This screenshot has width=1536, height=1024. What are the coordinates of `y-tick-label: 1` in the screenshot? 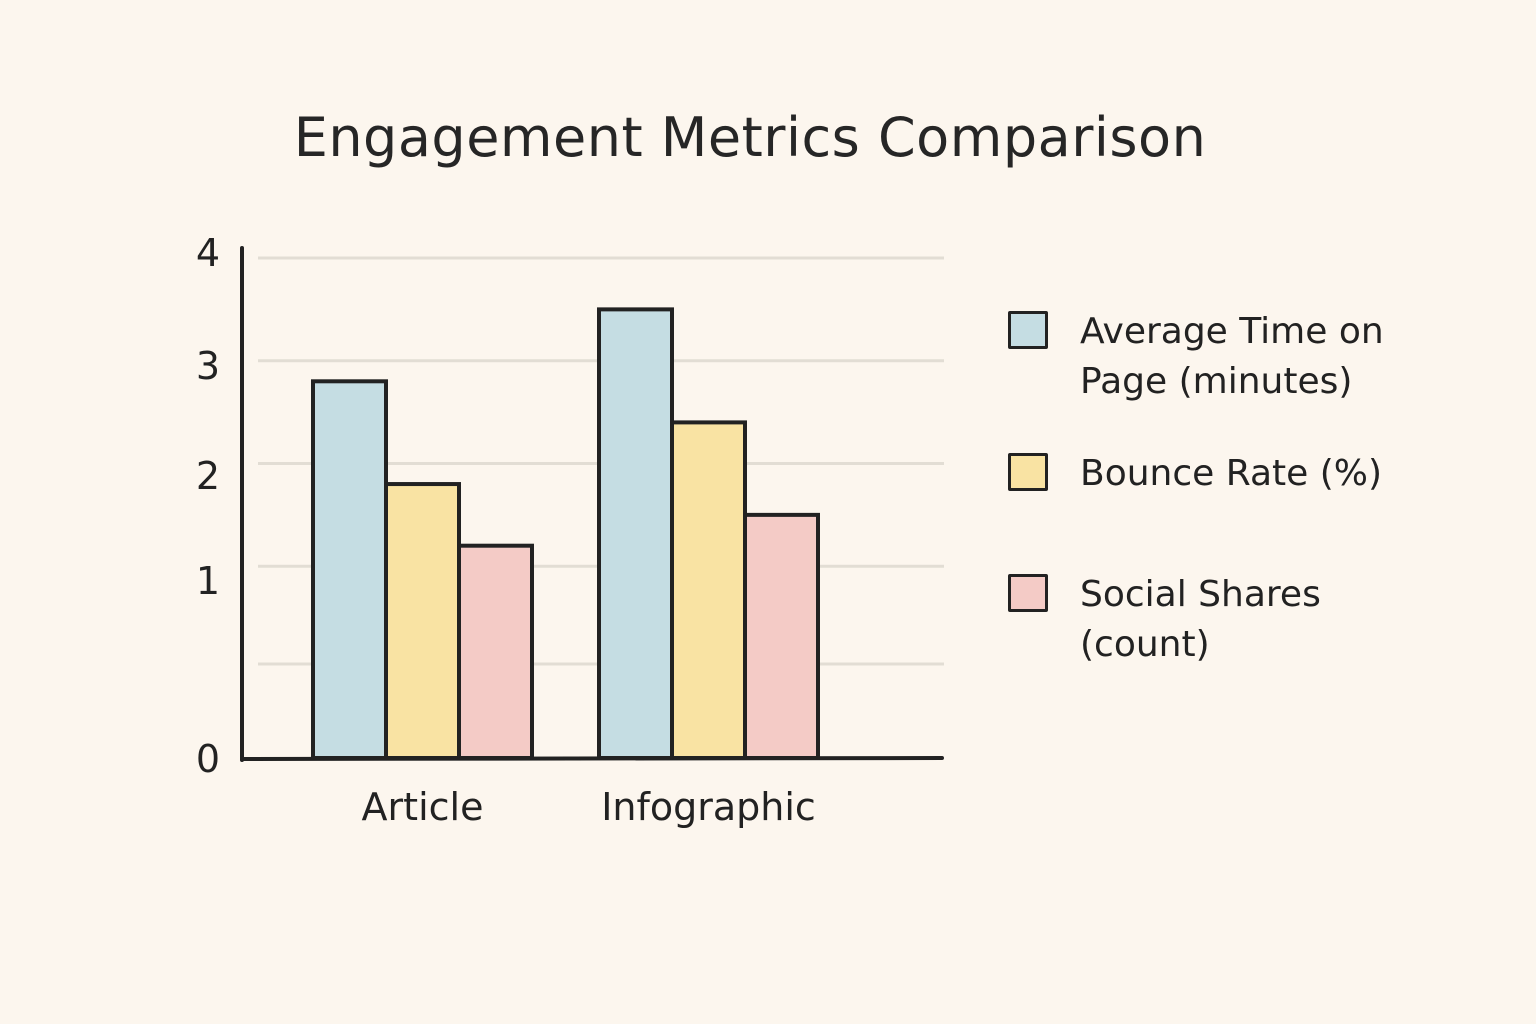 It's located at (208, 581).